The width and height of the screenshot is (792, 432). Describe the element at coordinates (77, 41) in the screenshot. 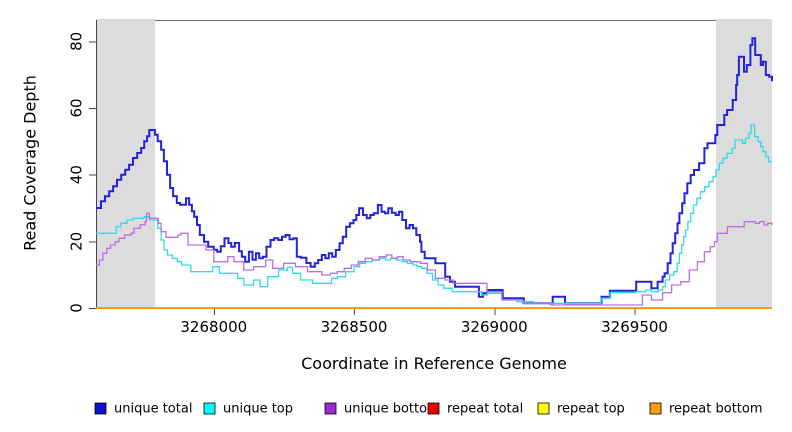

I see `y-tick-label: 80` at that location.